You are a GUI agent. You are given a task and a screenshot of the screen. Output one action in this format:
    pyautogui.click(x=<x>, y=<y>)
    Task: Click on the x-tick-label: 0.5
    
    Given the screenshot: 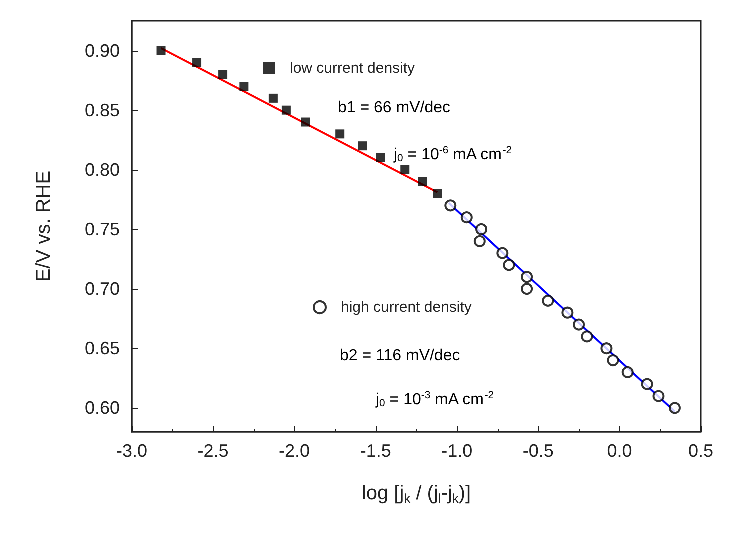 What is the action you would take?
    pyautogui.click(x=701, y=451)
    